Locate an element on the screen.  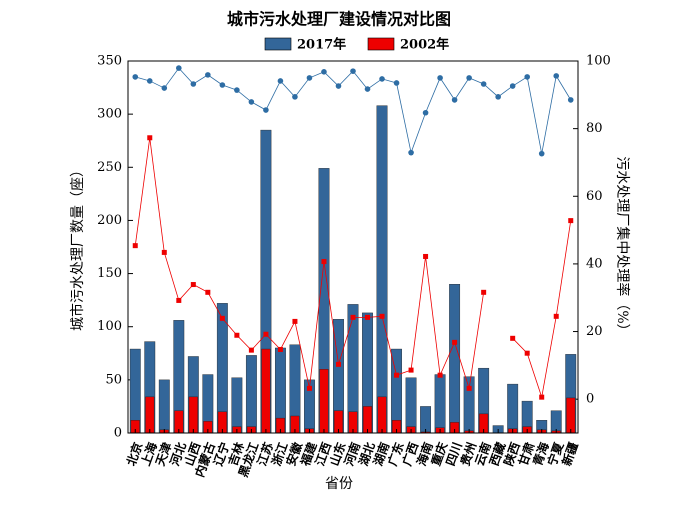
y-tick-label: 0 is located at coordinates (118, 433).